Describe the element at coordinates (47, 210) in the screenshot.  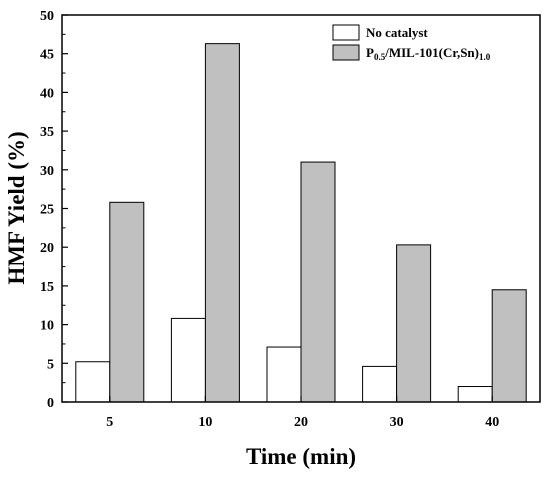
I see `y-tick-label: 25` at that location.